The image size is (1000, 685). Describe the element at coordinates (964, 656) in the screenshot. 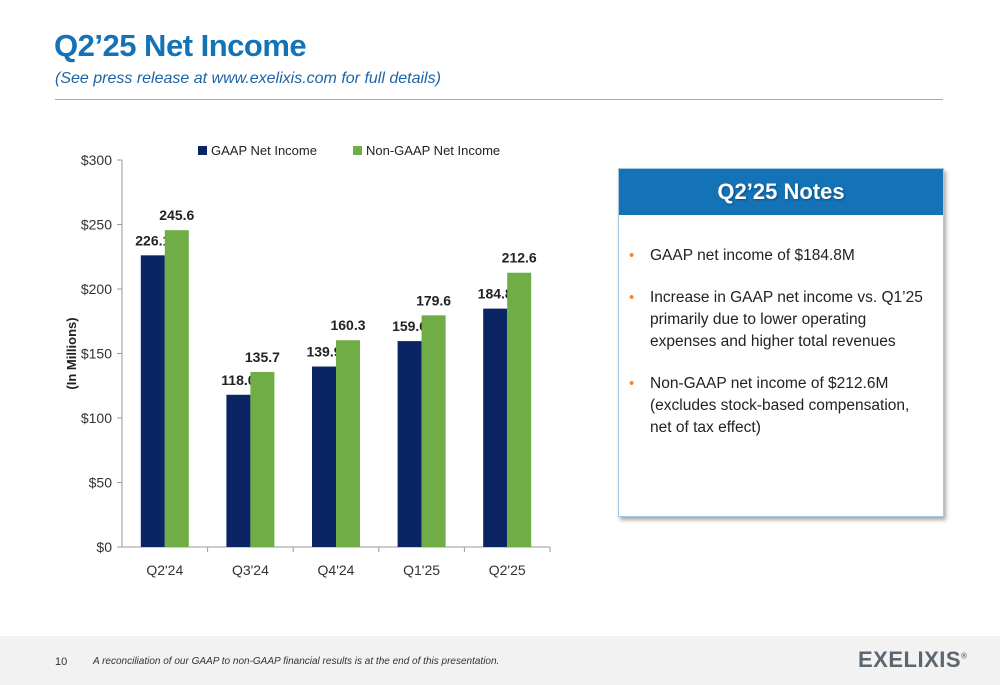

I see `logo-registered-mark: ®` at that location.